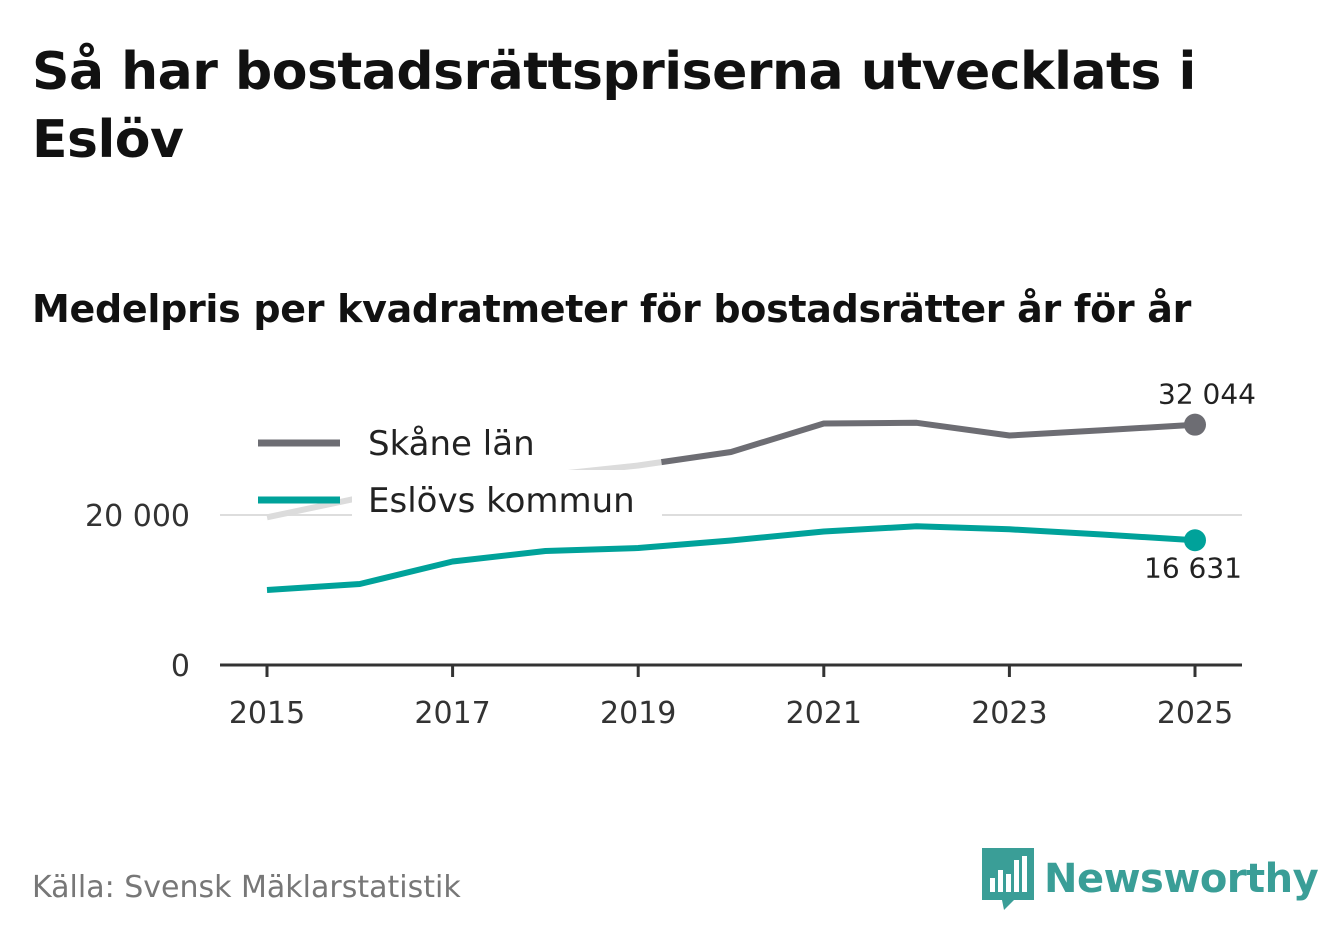 This screenshot has width=1322, height=939. Describe the element at coordinates (1195, 540) in the screenshot. I see `end-marker-eslov` at that location.